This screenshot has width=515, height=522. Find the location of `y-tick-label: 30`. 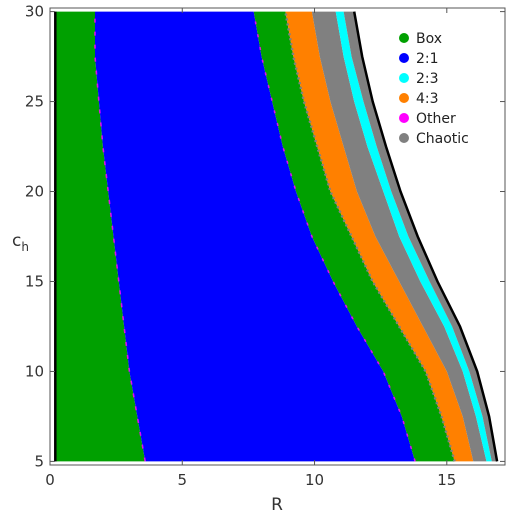

y-tick-label: 30 is located at coordinates (34, 12).